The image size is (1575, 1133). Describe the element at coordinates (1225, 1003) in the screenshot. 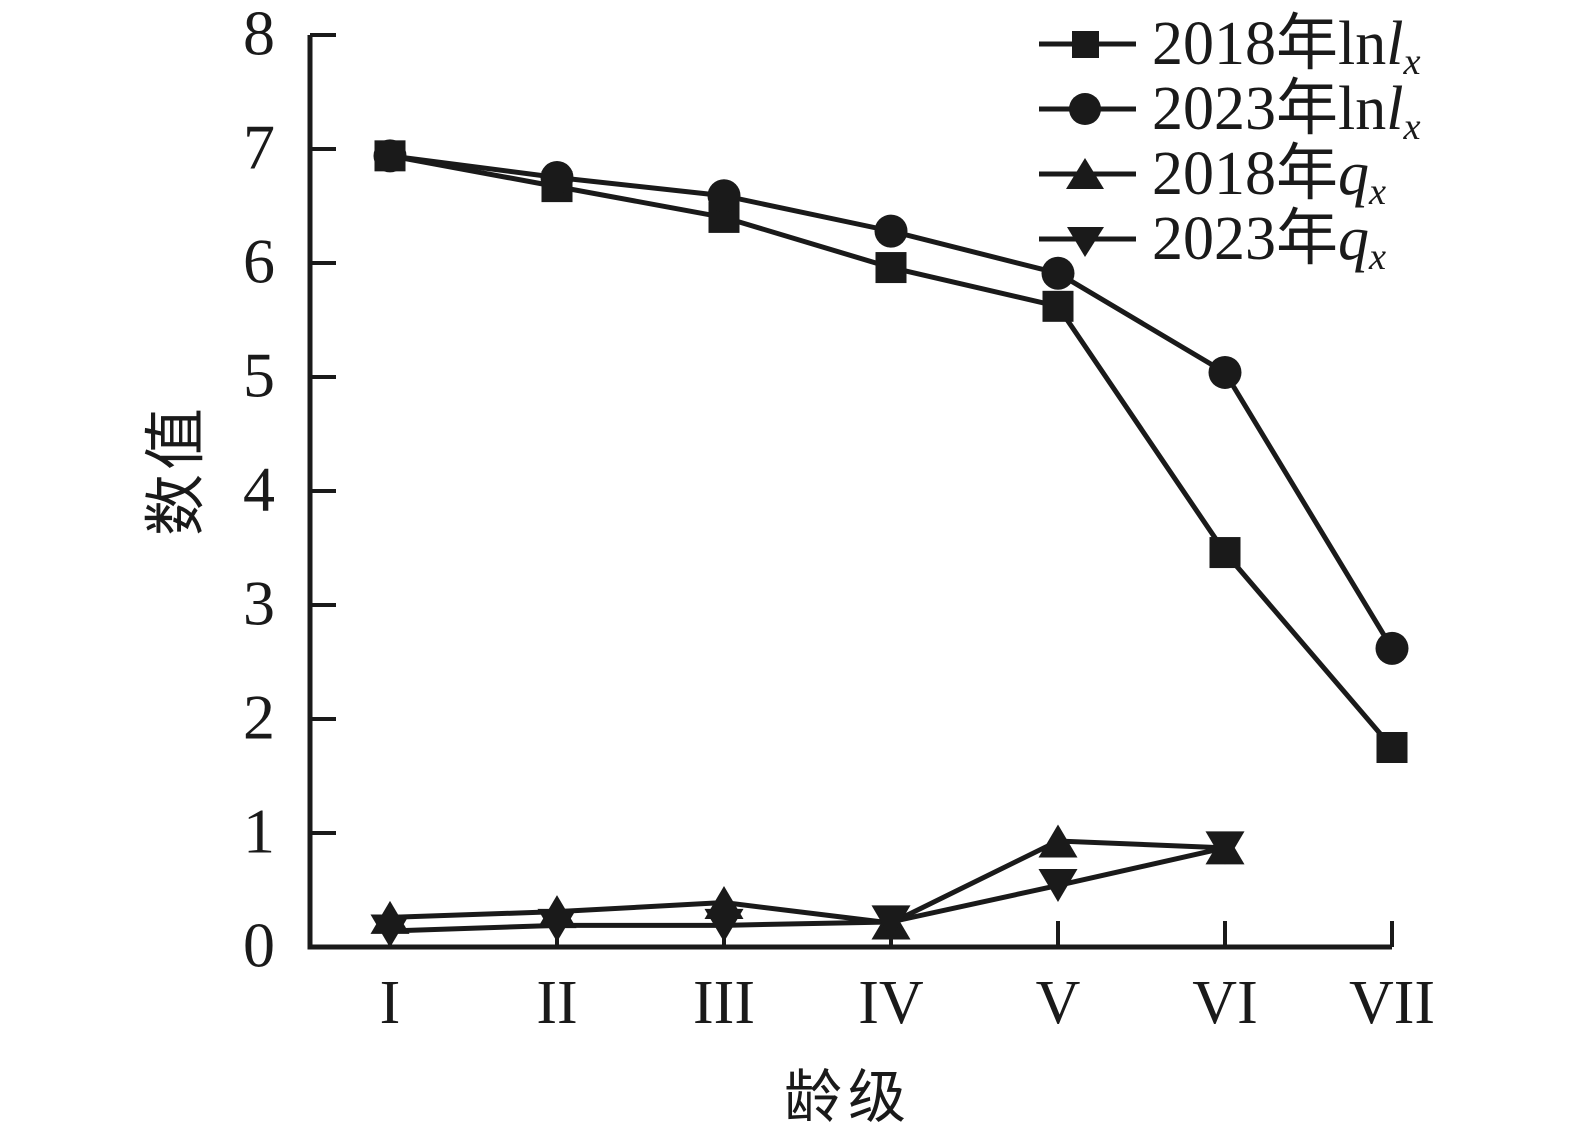

I see `x-tick-label: VI` at that location.